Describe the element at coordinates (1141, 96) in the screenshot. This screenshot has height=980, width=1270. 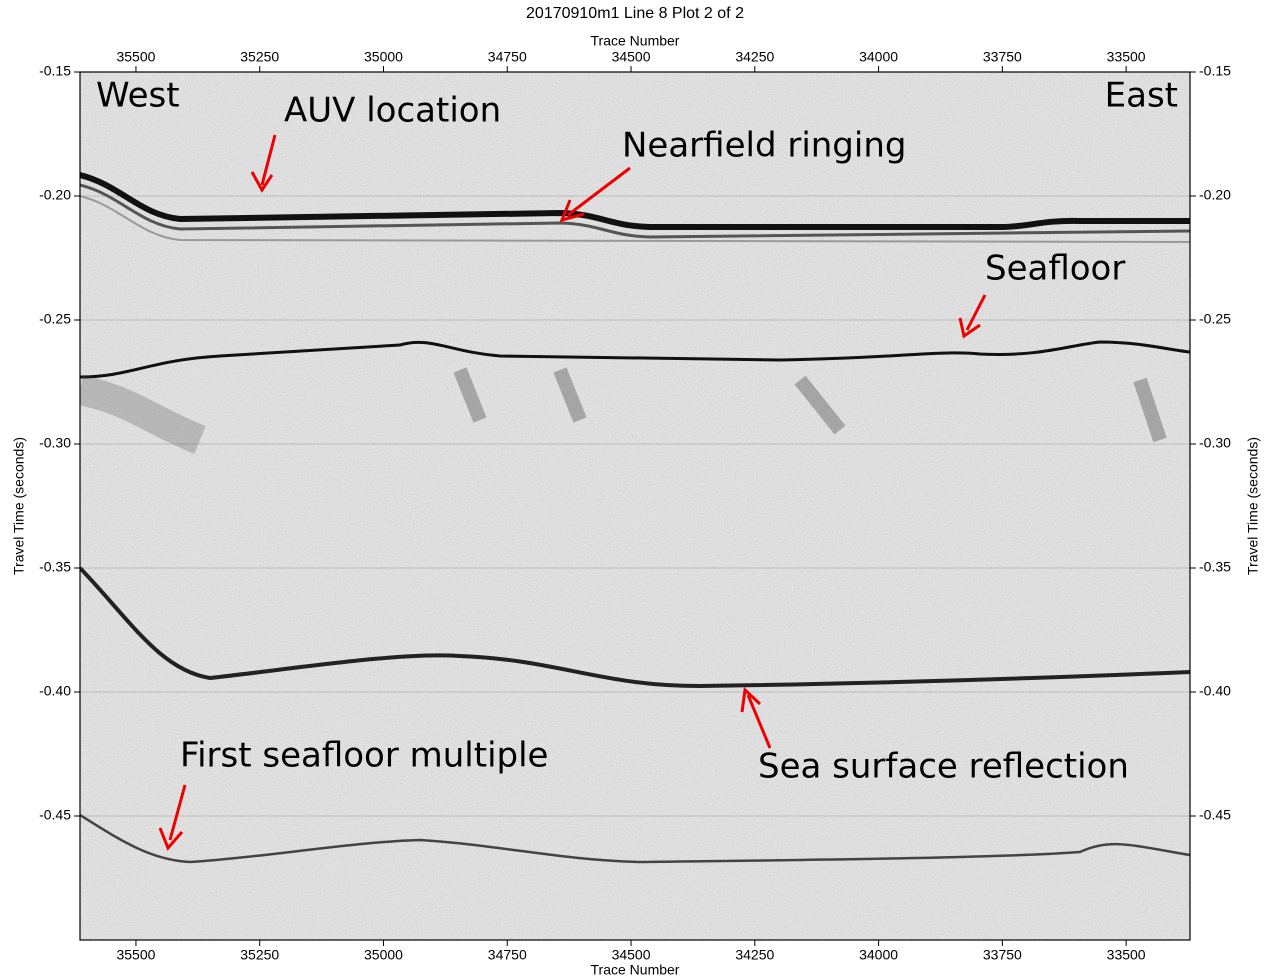
I see `annotation: East` at that location.